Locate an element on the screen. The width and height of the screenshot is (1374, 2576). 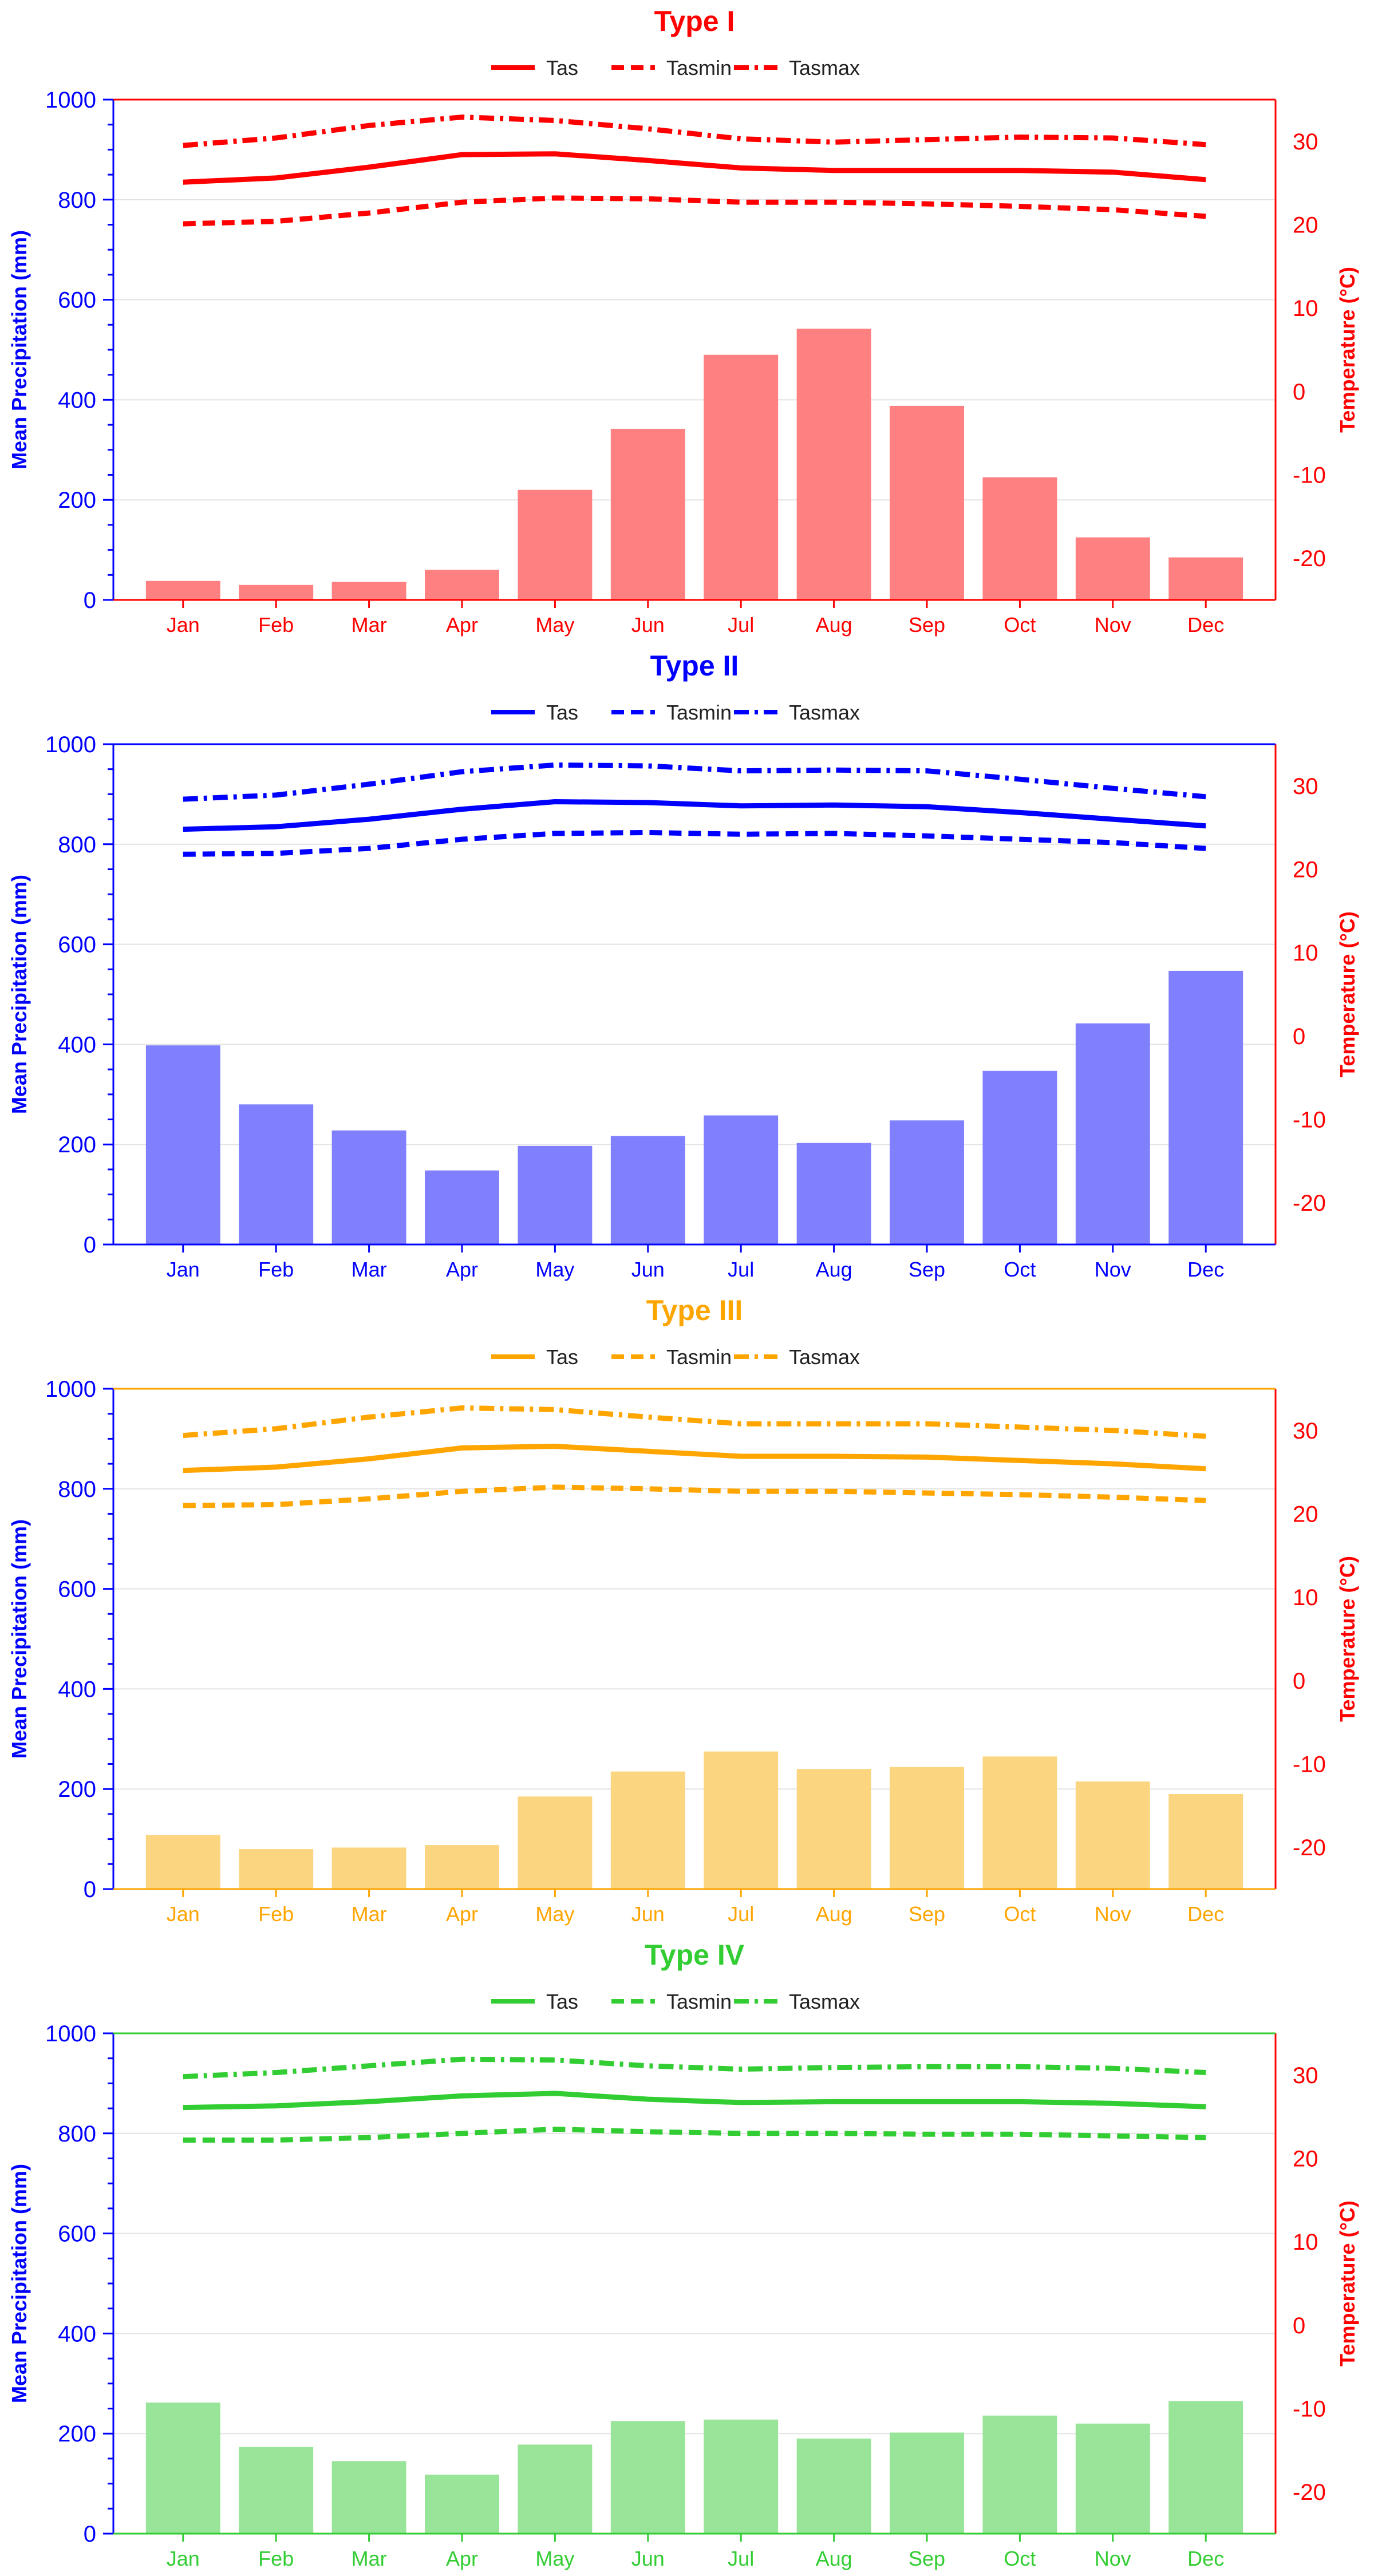
precip-bar-jan is located at coordinates (182, 590).